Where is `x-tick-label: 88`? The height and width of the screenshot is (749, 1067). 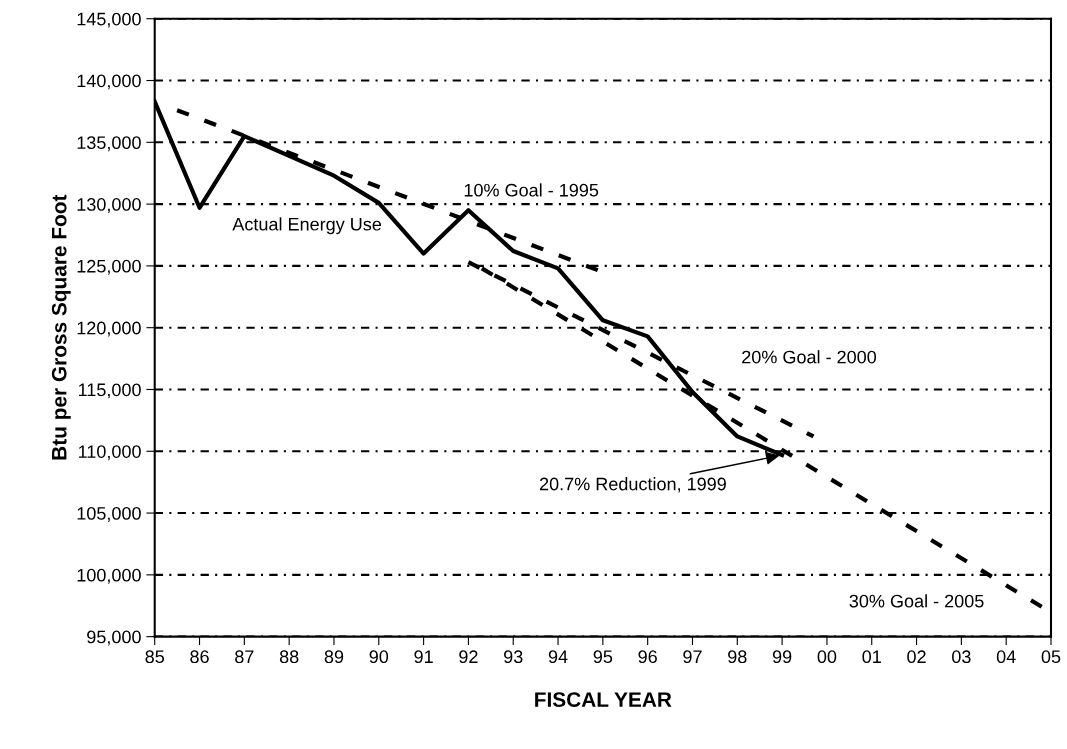 x-tick-label: 88 is located at coordinates (289, 657).